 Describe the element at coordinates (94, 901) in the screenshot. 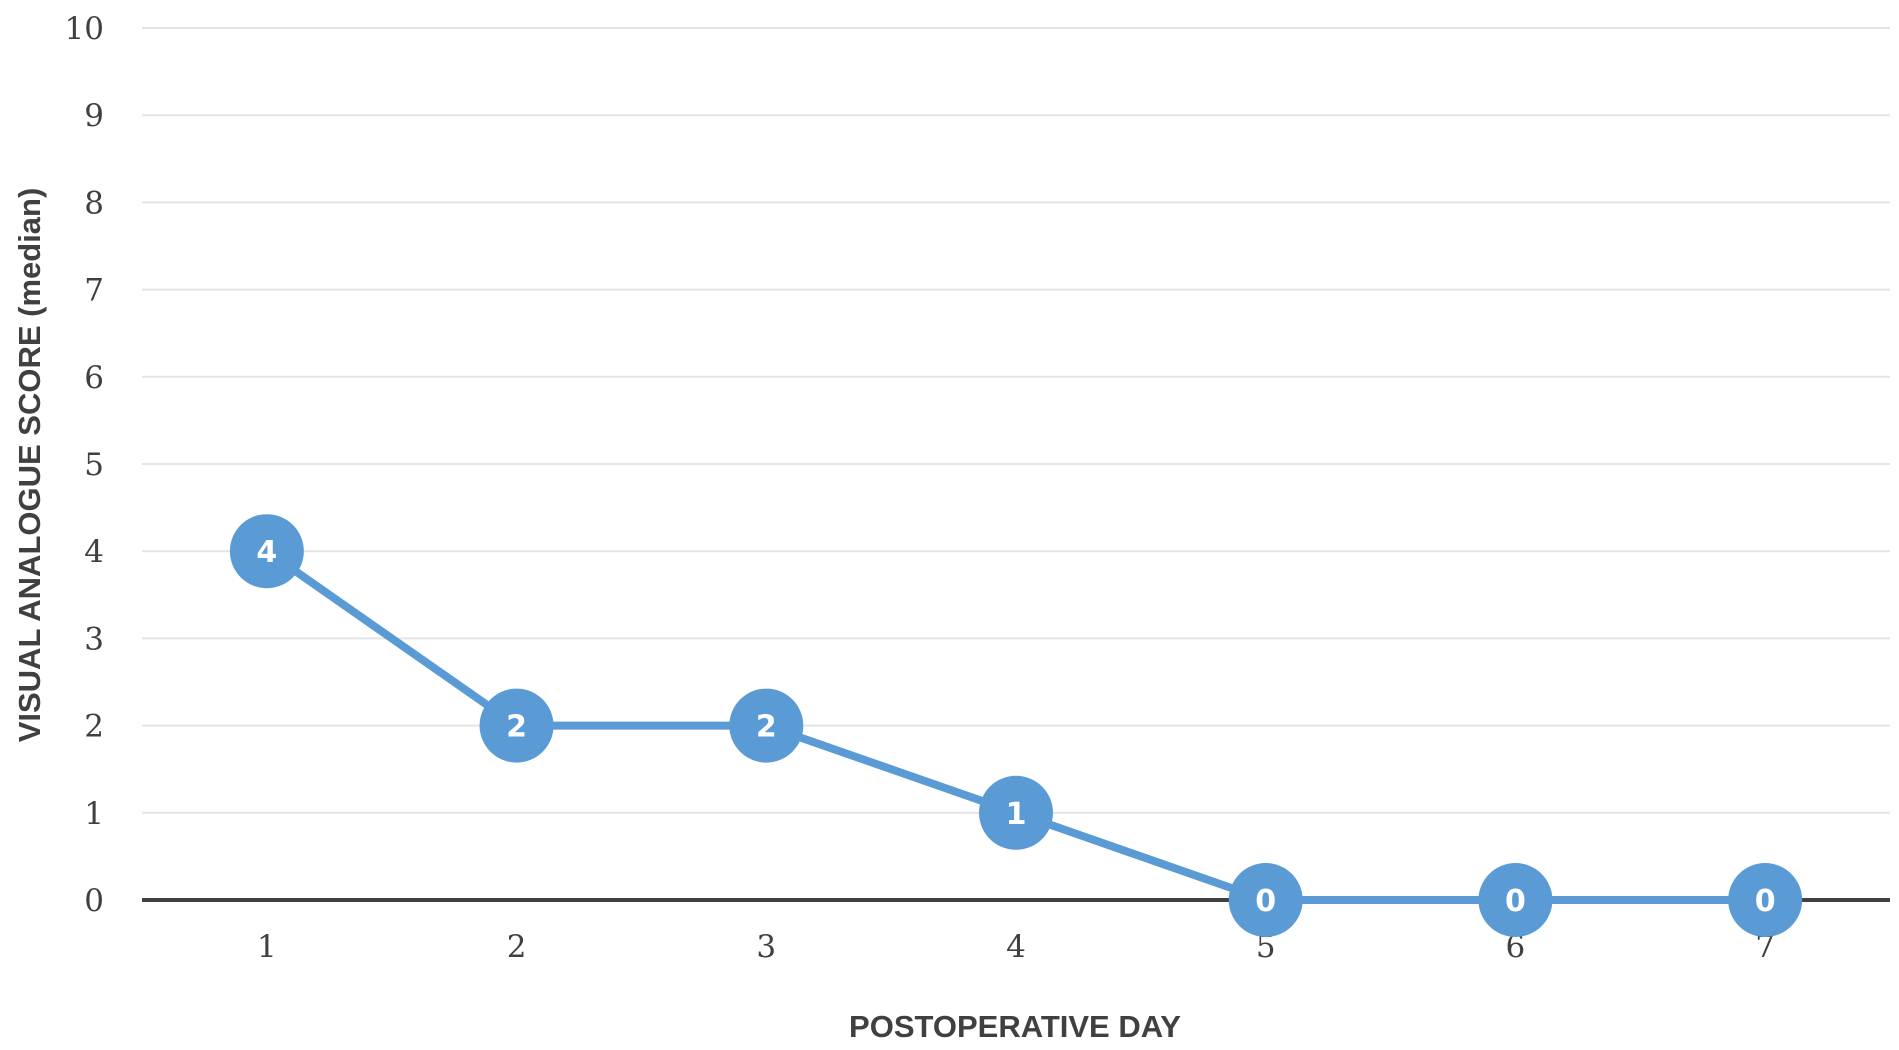

I see `y-tick-label: 0` at that location.